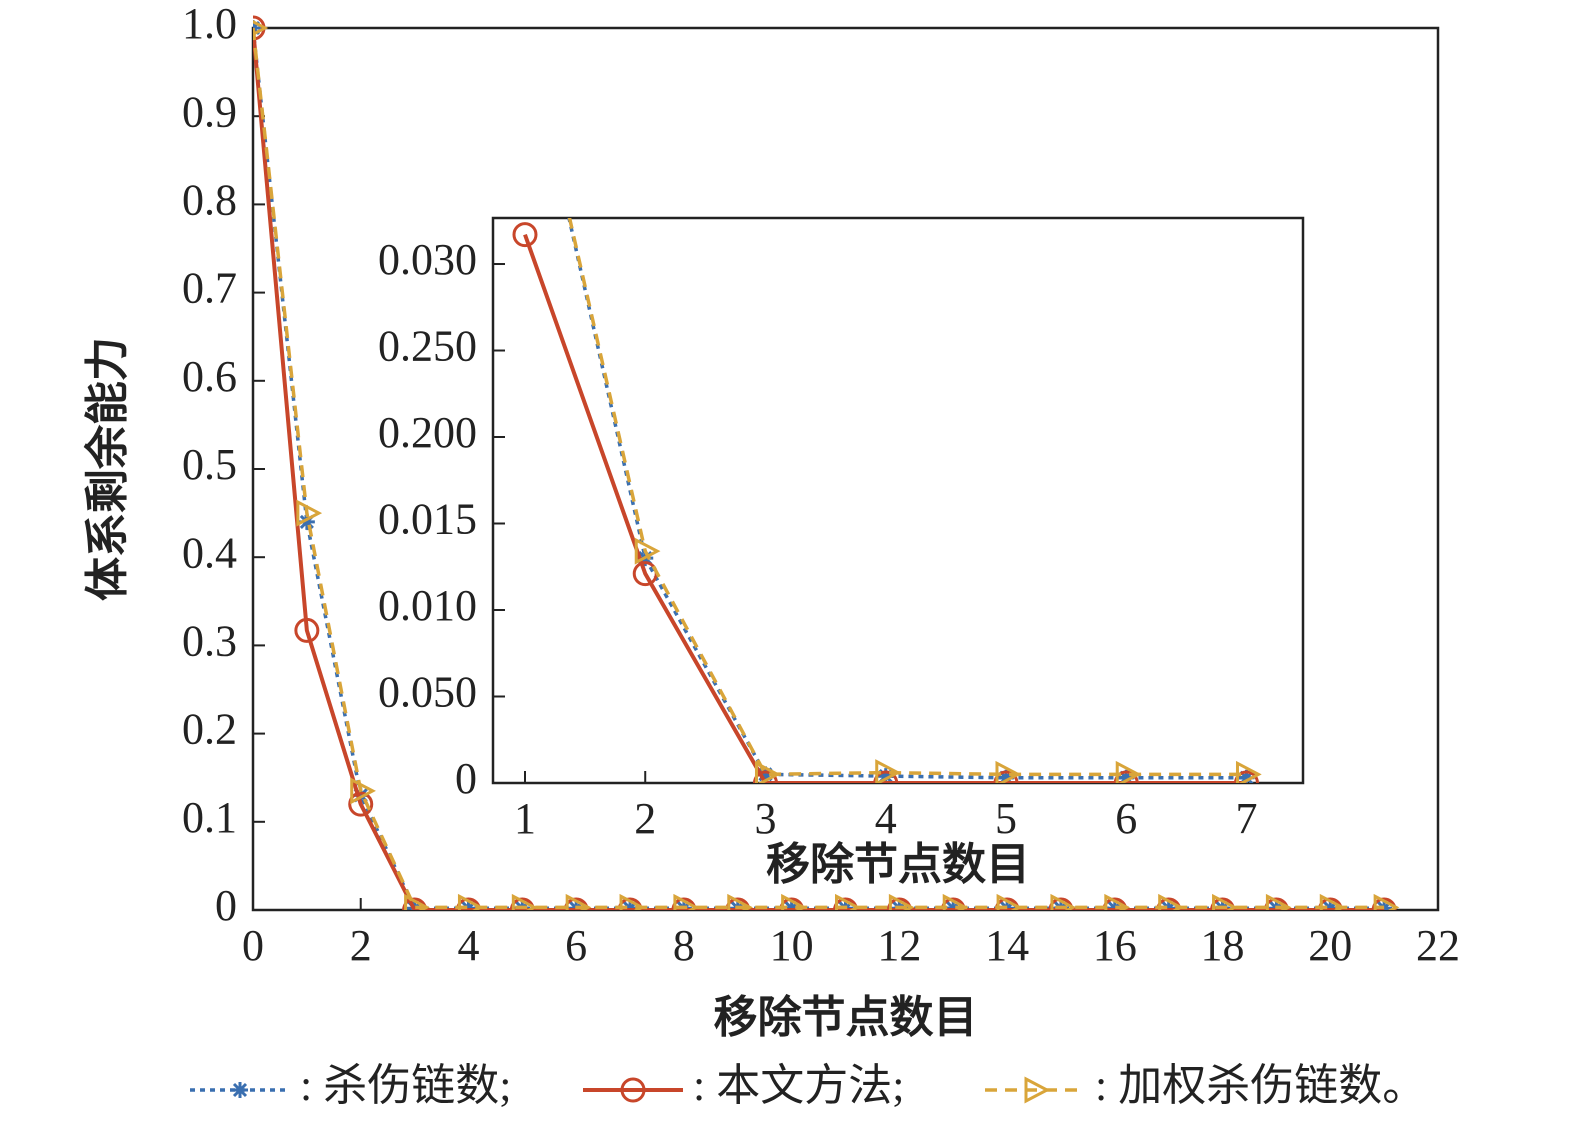 The image size is (1575, 1128). Describe the element at coordinates (1223, 945) in the screenshot. I see `x-tick-label: 18` at that location.